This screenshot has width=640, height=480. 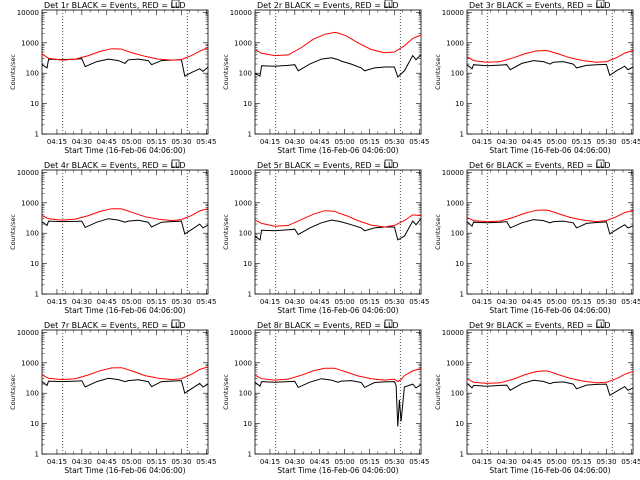 I want to click on chart-title: Det 8r BLACK = Events, RED = LLD, so click(x=328, y=325).